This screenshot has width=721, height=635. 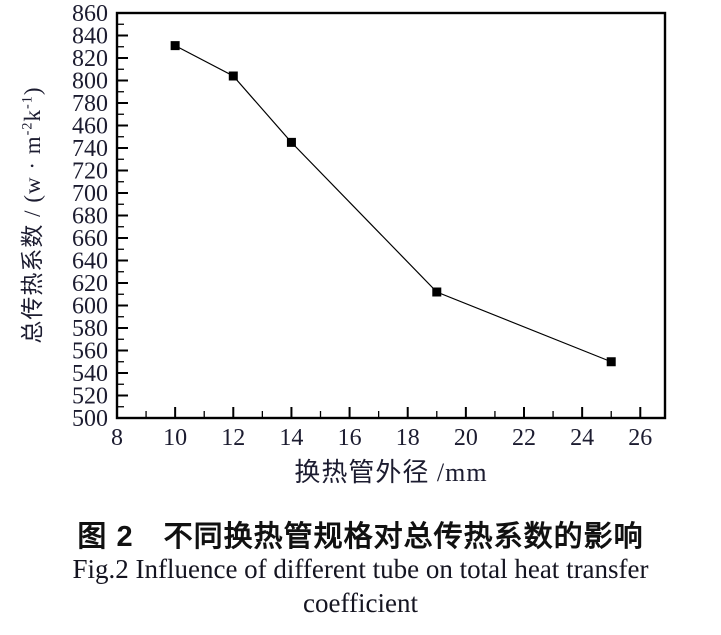 I want to click on y-tick-label: 640, so click(x=90, y=262).